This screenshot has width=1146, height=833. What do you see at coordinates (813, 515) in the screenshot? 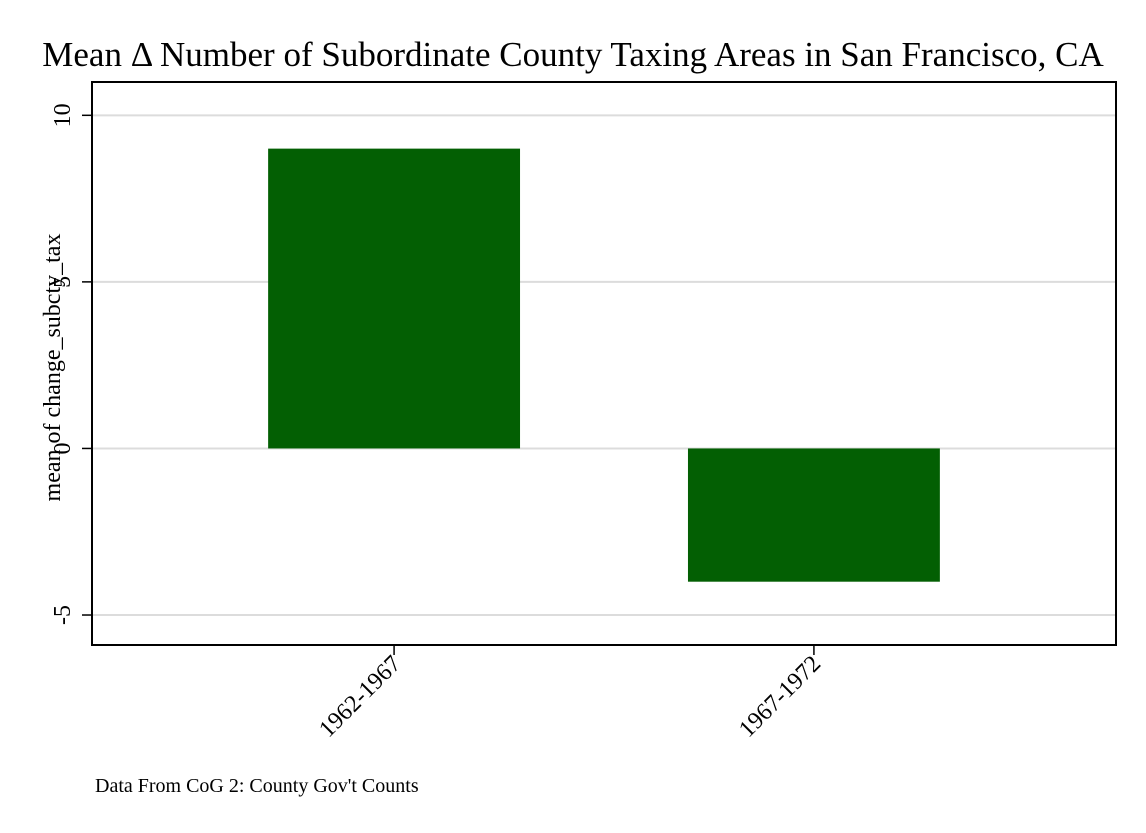
I see `bar-1967-1972` at bounding box center [813, 515].